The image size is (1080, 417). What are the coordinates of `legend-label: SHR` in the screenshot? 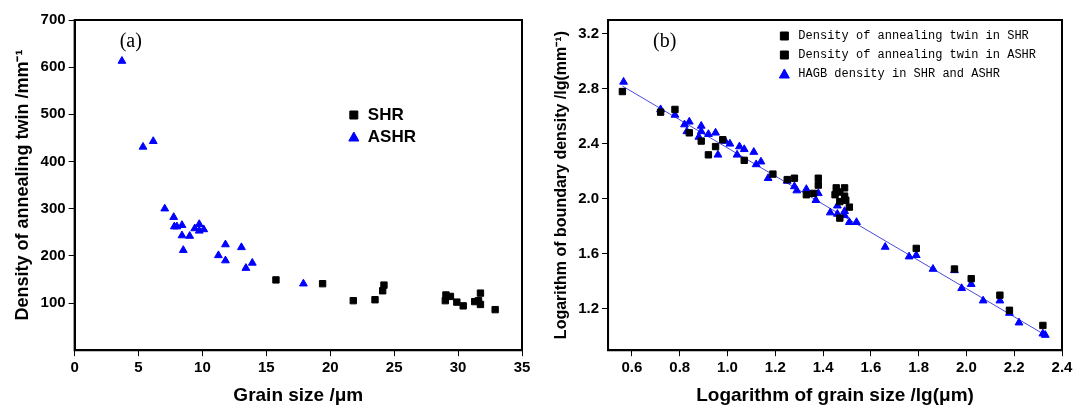 It's located at (385, 114).